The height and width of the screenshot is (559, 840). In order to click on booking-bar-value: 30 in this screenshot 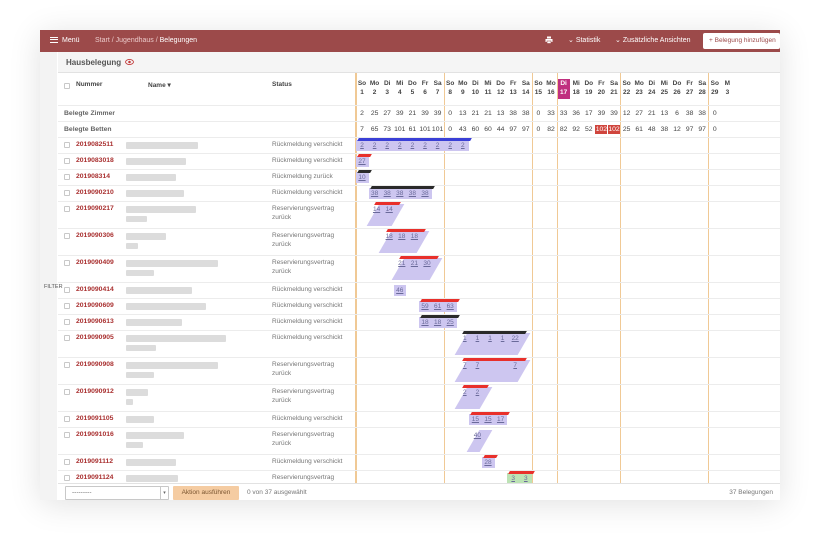, I will do `click(427, 263)`.